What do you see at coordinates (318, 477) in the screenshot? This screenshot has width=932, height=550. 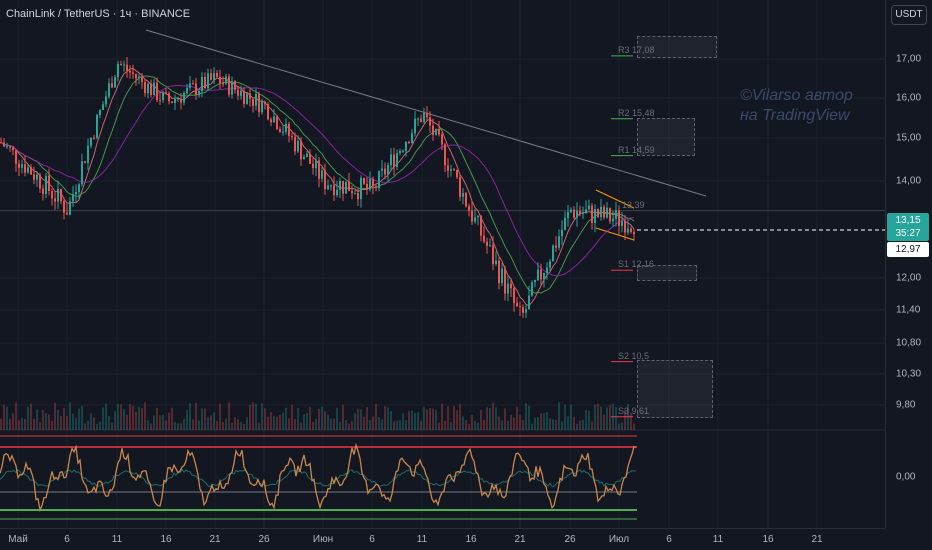 I see `oscillator-pane` at bounding box center [318, 477].